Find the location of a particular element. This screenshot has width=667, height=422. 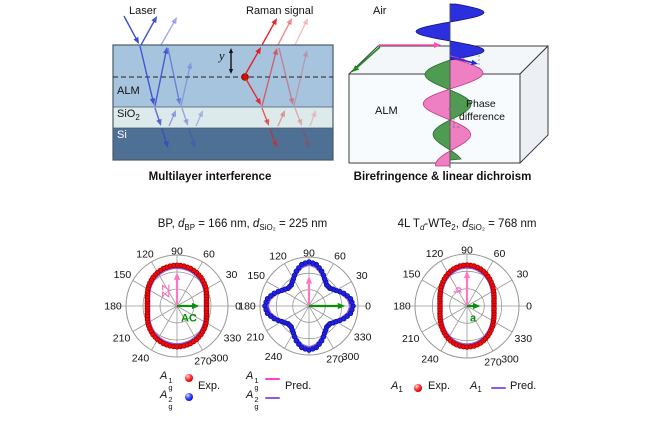

depth-y-arrow is located at coordinates (231, 61).